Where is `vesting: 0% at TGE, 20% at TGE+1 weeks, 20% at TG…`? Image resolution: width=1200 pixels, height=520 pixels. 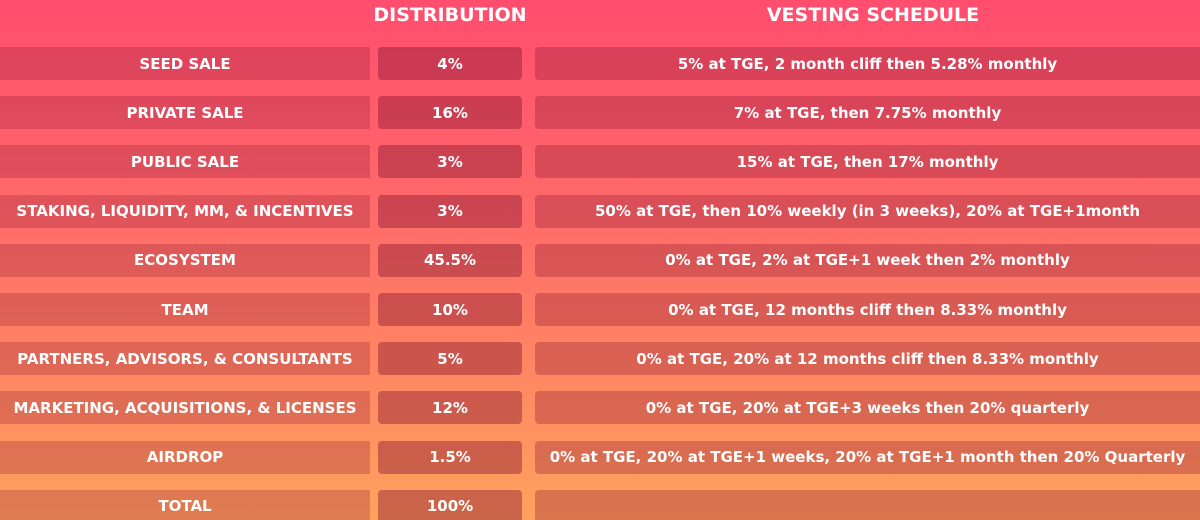 vesting: 0% at TGE, 20% at TGE+1 weeks, 20% at TG… is located at coordinates (867, 457).